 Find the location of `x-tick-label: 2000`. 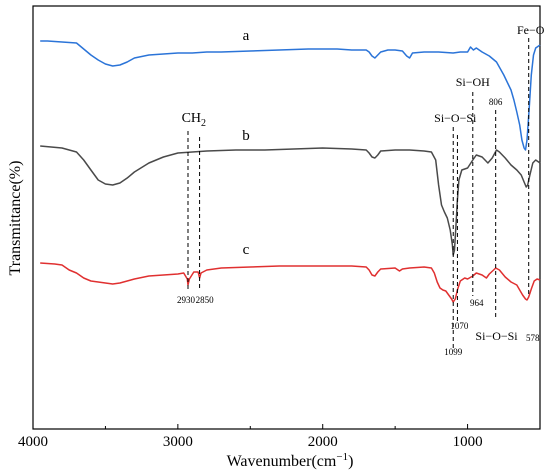

x-tick-label: 2000 is located at coordinates (323, 442).